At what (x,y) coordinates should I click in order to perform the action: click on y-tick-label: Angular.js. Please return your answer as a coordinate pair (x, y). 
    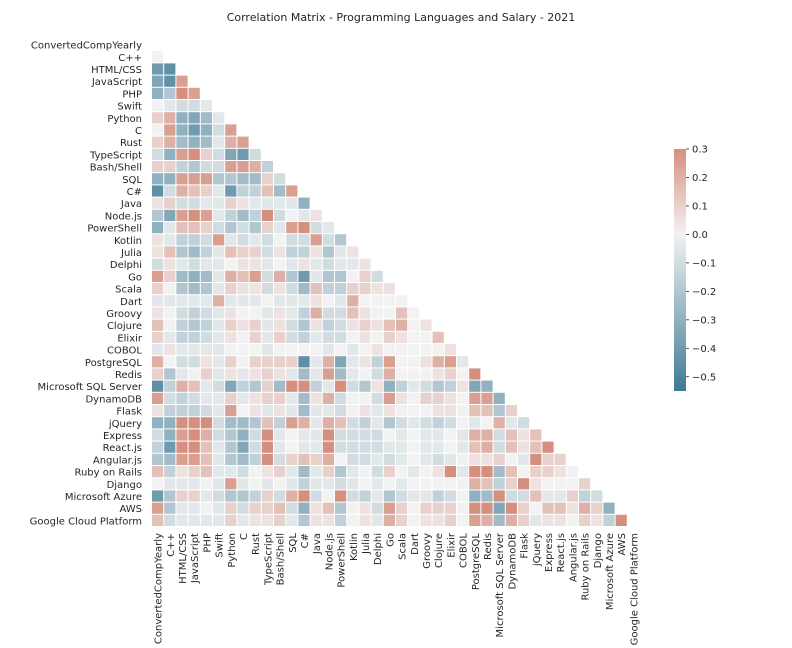
    Looking at the image, I should click on (117, 460).